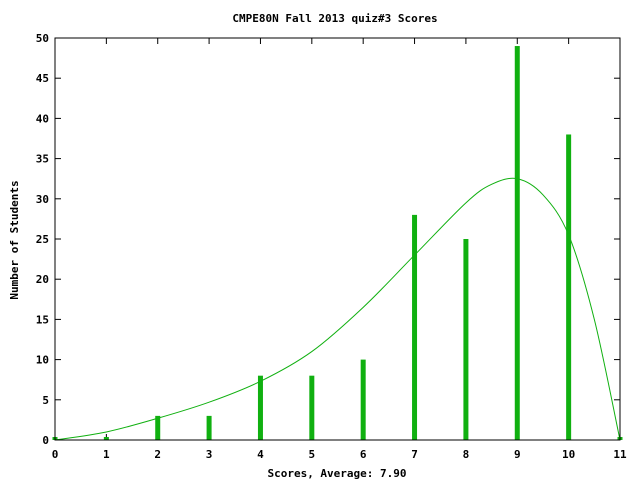 The height and width of the screenshot is (480, 640). Describe the element at coordinates (568, 454) in the screenshot. I see `x-tick-label: 10` at that location.